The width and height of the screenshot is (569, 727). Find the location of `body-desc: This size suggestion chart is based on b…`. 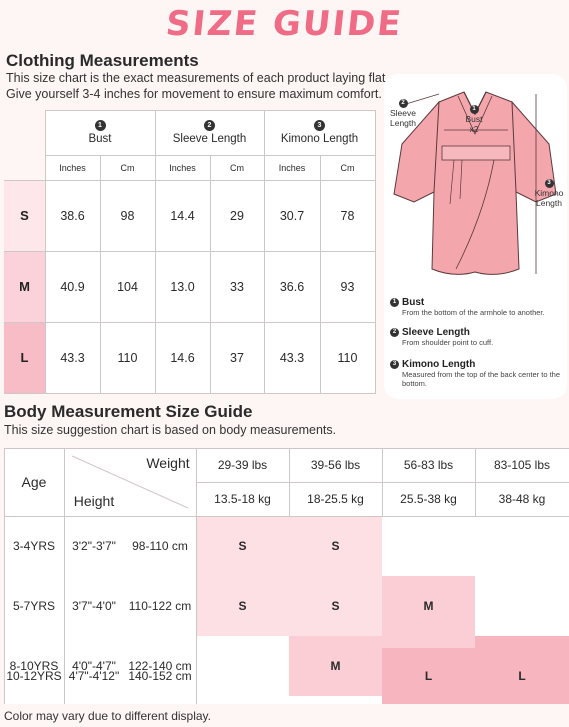

body-desc: This size suggestion chart is based on b… is located at coordinates (170, 430).